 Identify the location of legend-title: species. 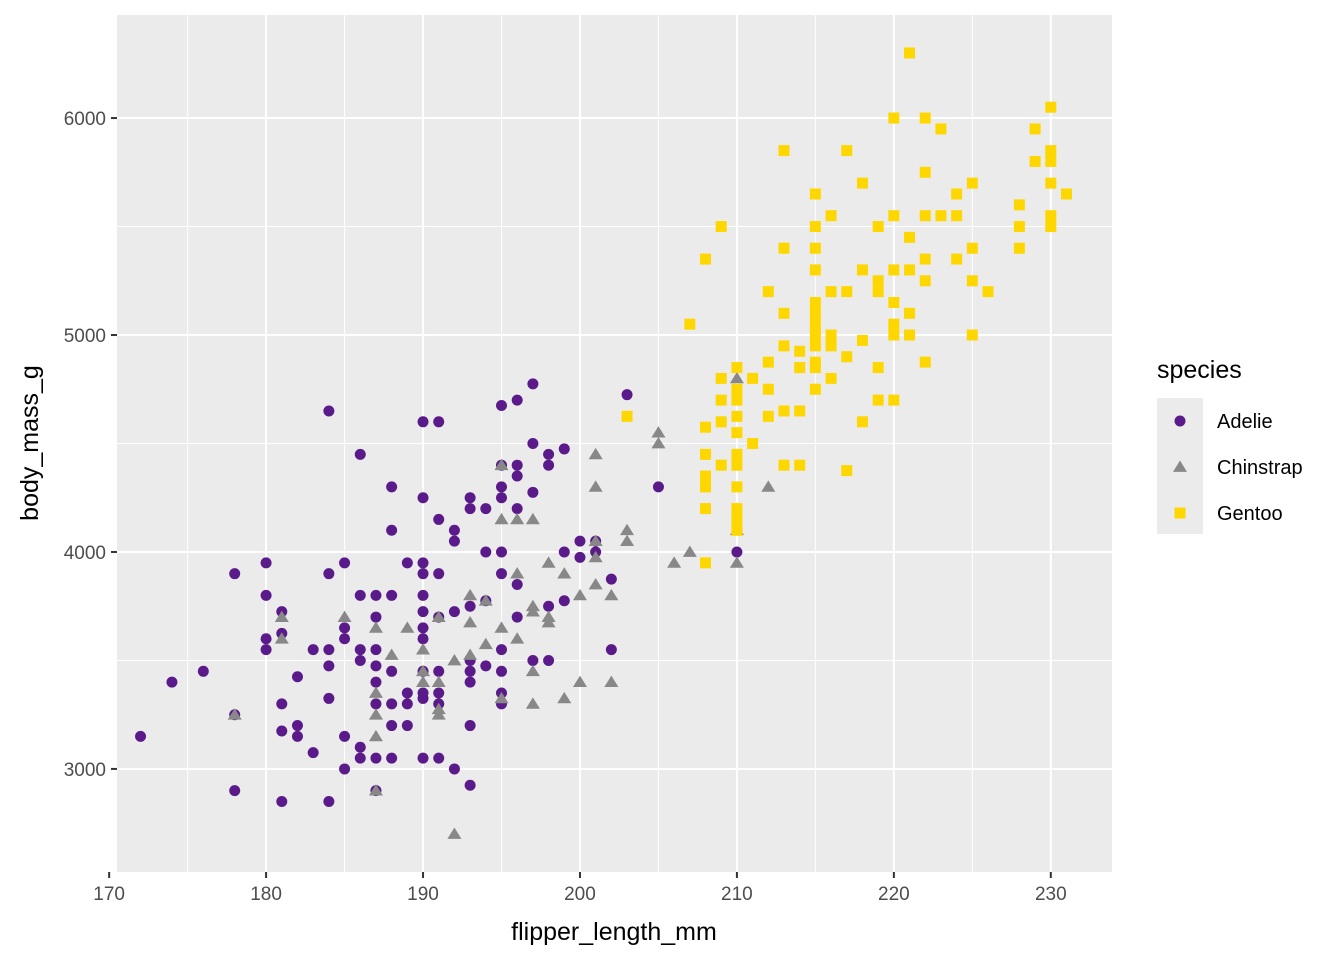
(1199, 370).